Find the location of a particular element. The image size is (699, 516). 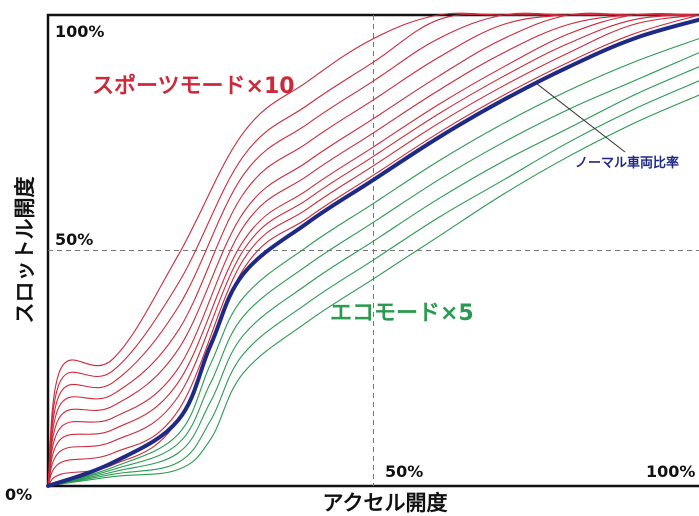

y-axis-title: スロットル開度 is located at coordinates (25, 250).